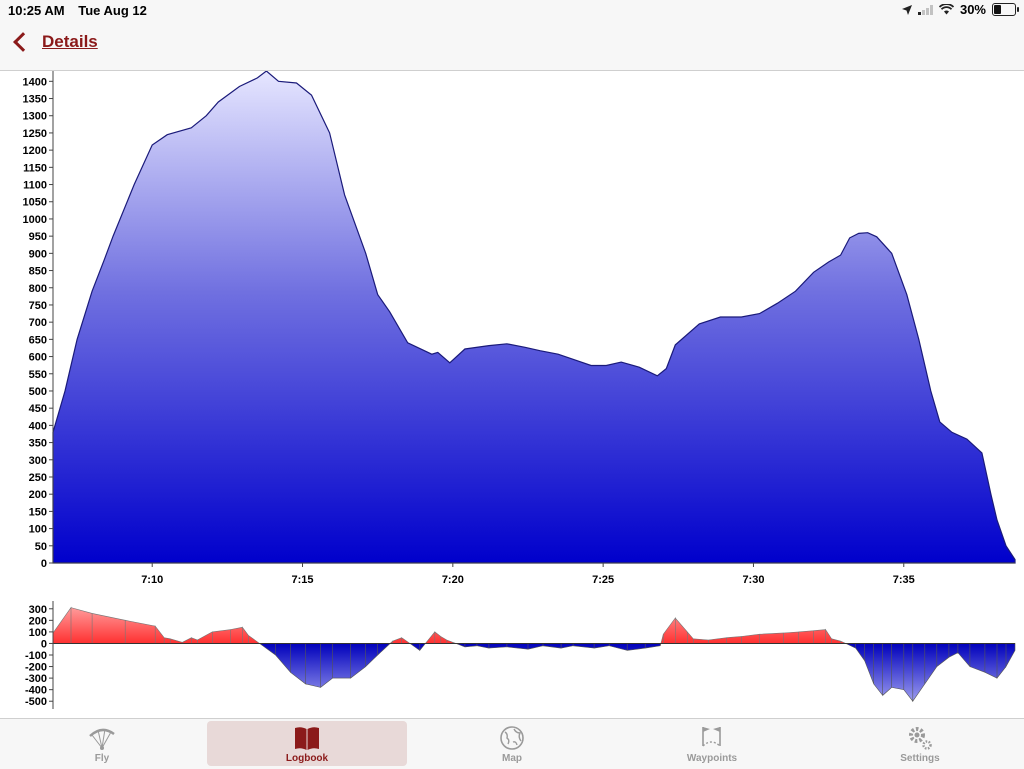 The image size is (1024, 769). I want to click on chevron-left-icon, so click(23, 42).